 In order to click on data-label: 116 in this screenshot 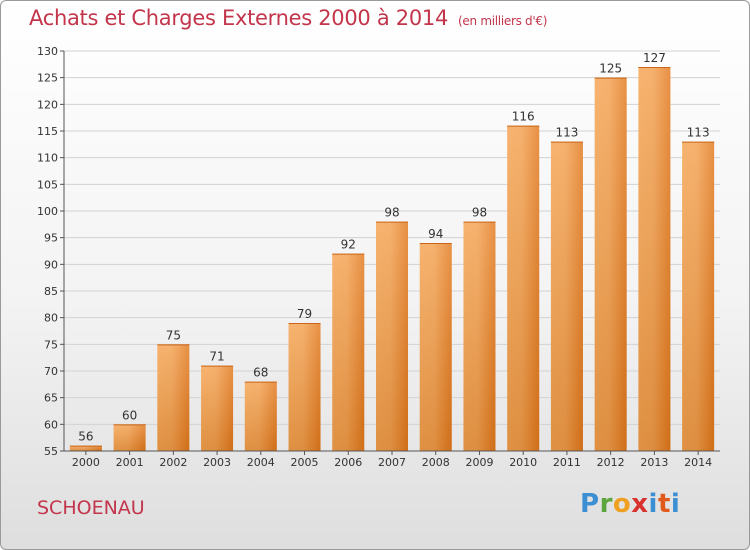, I will do `click(523, 117)`.